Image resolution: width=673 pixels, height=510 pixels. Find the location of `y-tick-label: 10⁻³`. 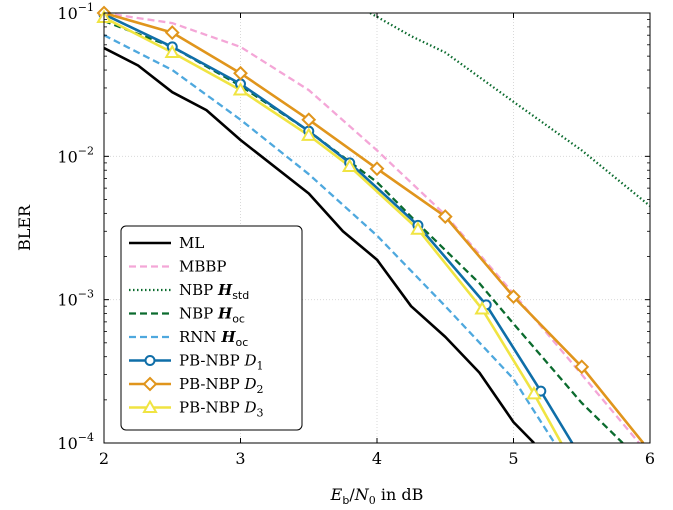

y-tick-label: 10⁻³ is located at coordinates (75, 299).